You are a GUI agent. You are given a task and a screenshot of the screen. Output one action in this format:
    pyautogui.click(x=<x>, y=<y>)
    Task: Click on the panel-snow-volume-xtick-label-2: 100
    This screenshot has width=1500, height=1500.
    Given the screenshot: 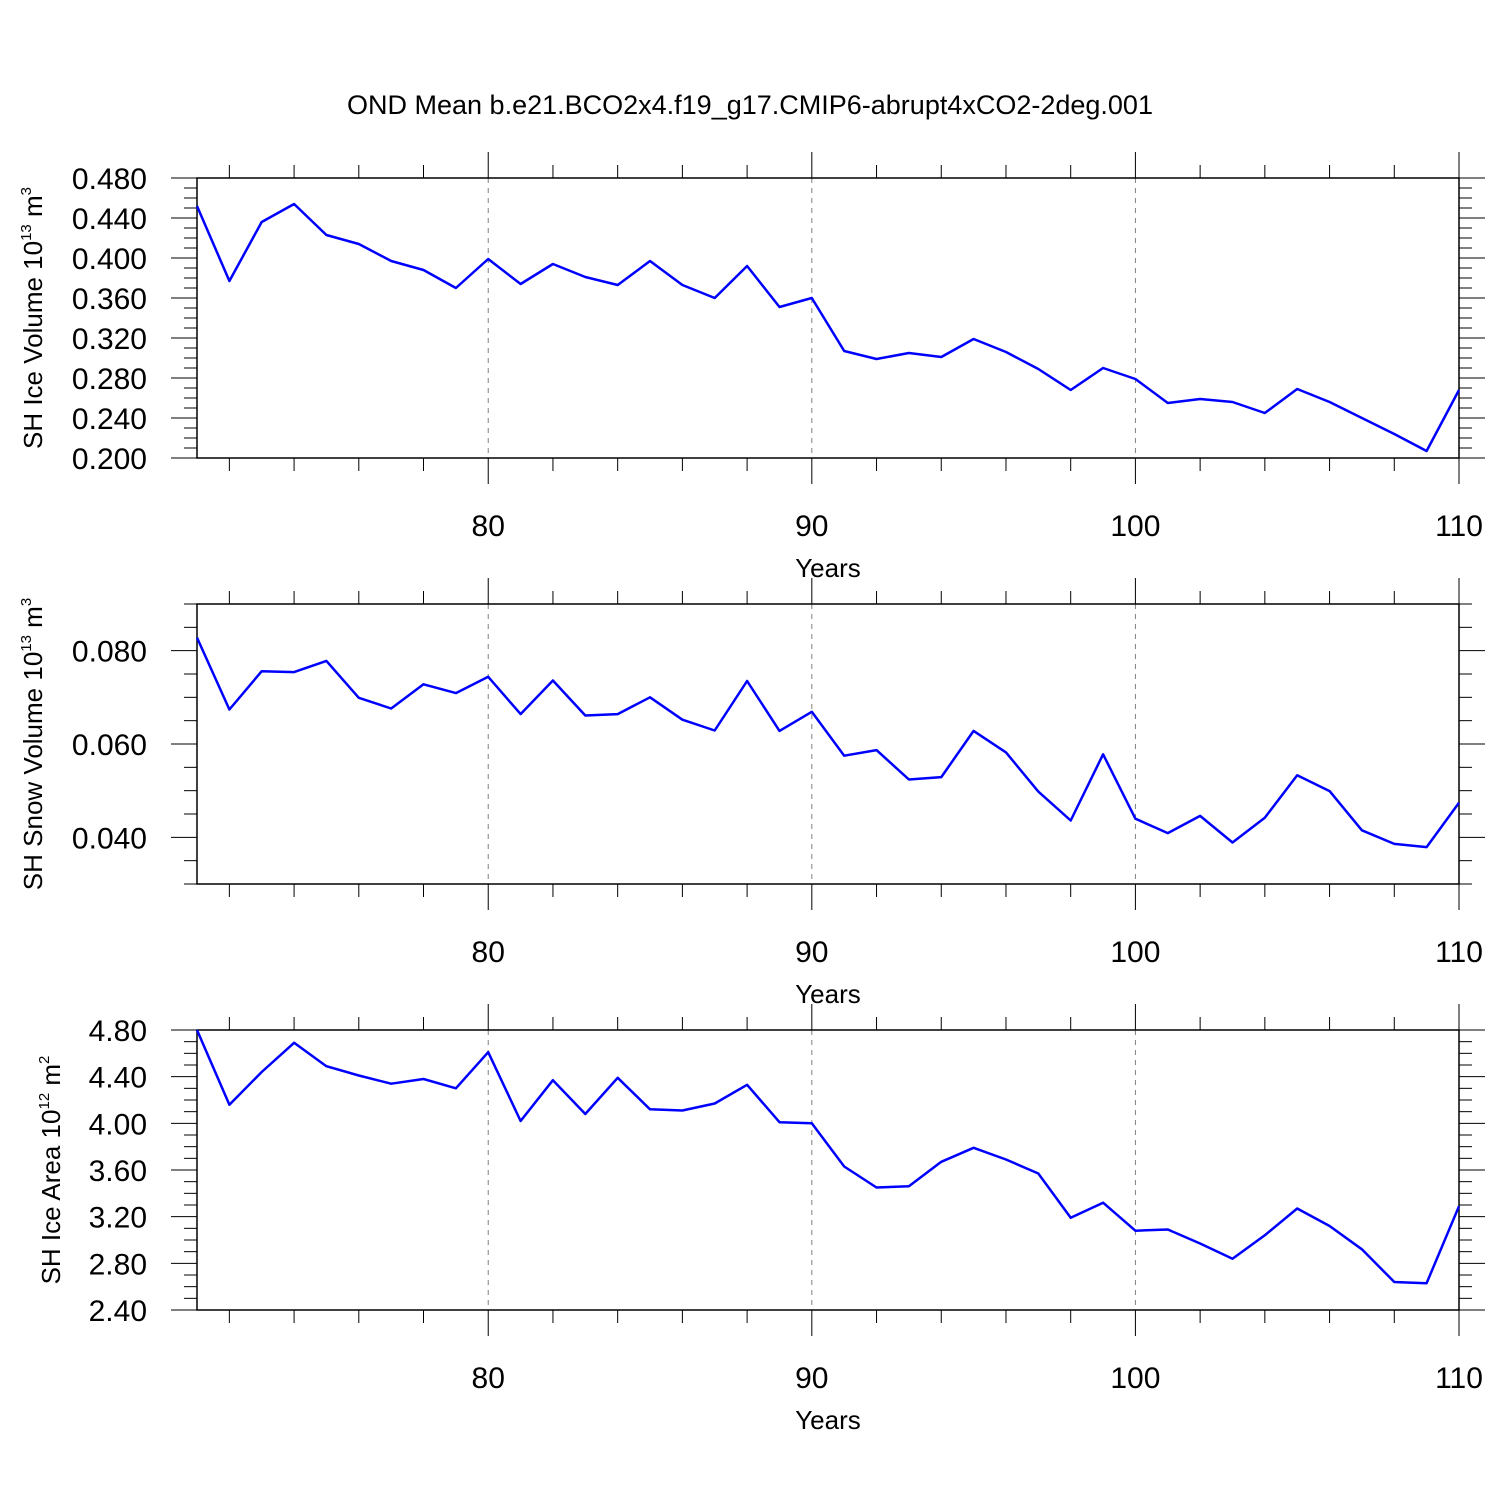 What is the action you would take?
    pyautogui.click(x=1135, y=952)
    